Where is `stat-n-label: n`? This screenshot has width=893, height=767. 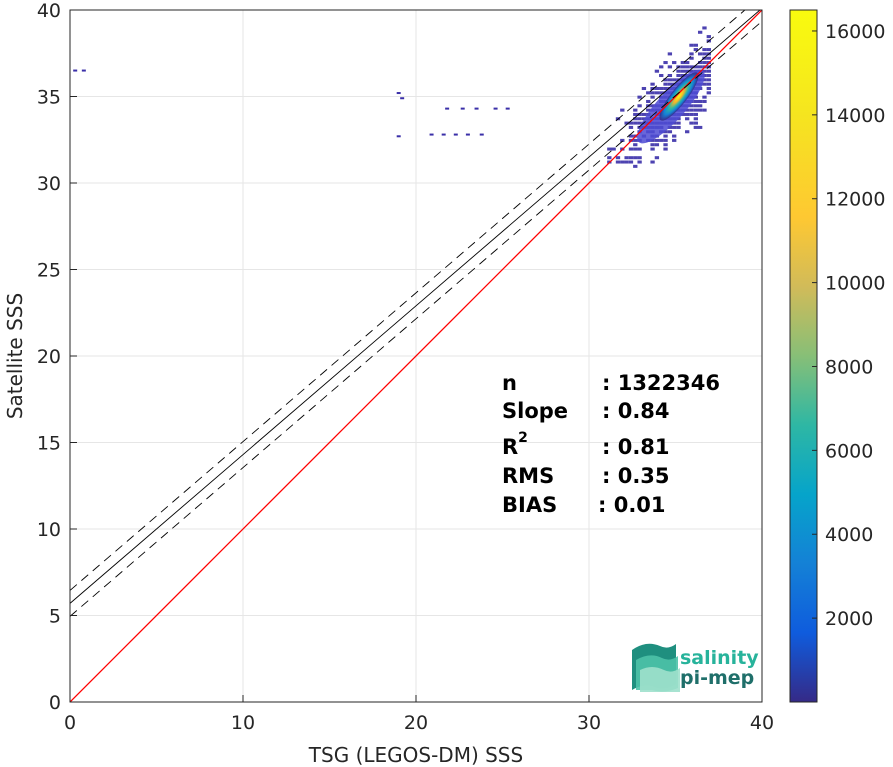 stat-n-label: n is located at coordinates (509, 383).